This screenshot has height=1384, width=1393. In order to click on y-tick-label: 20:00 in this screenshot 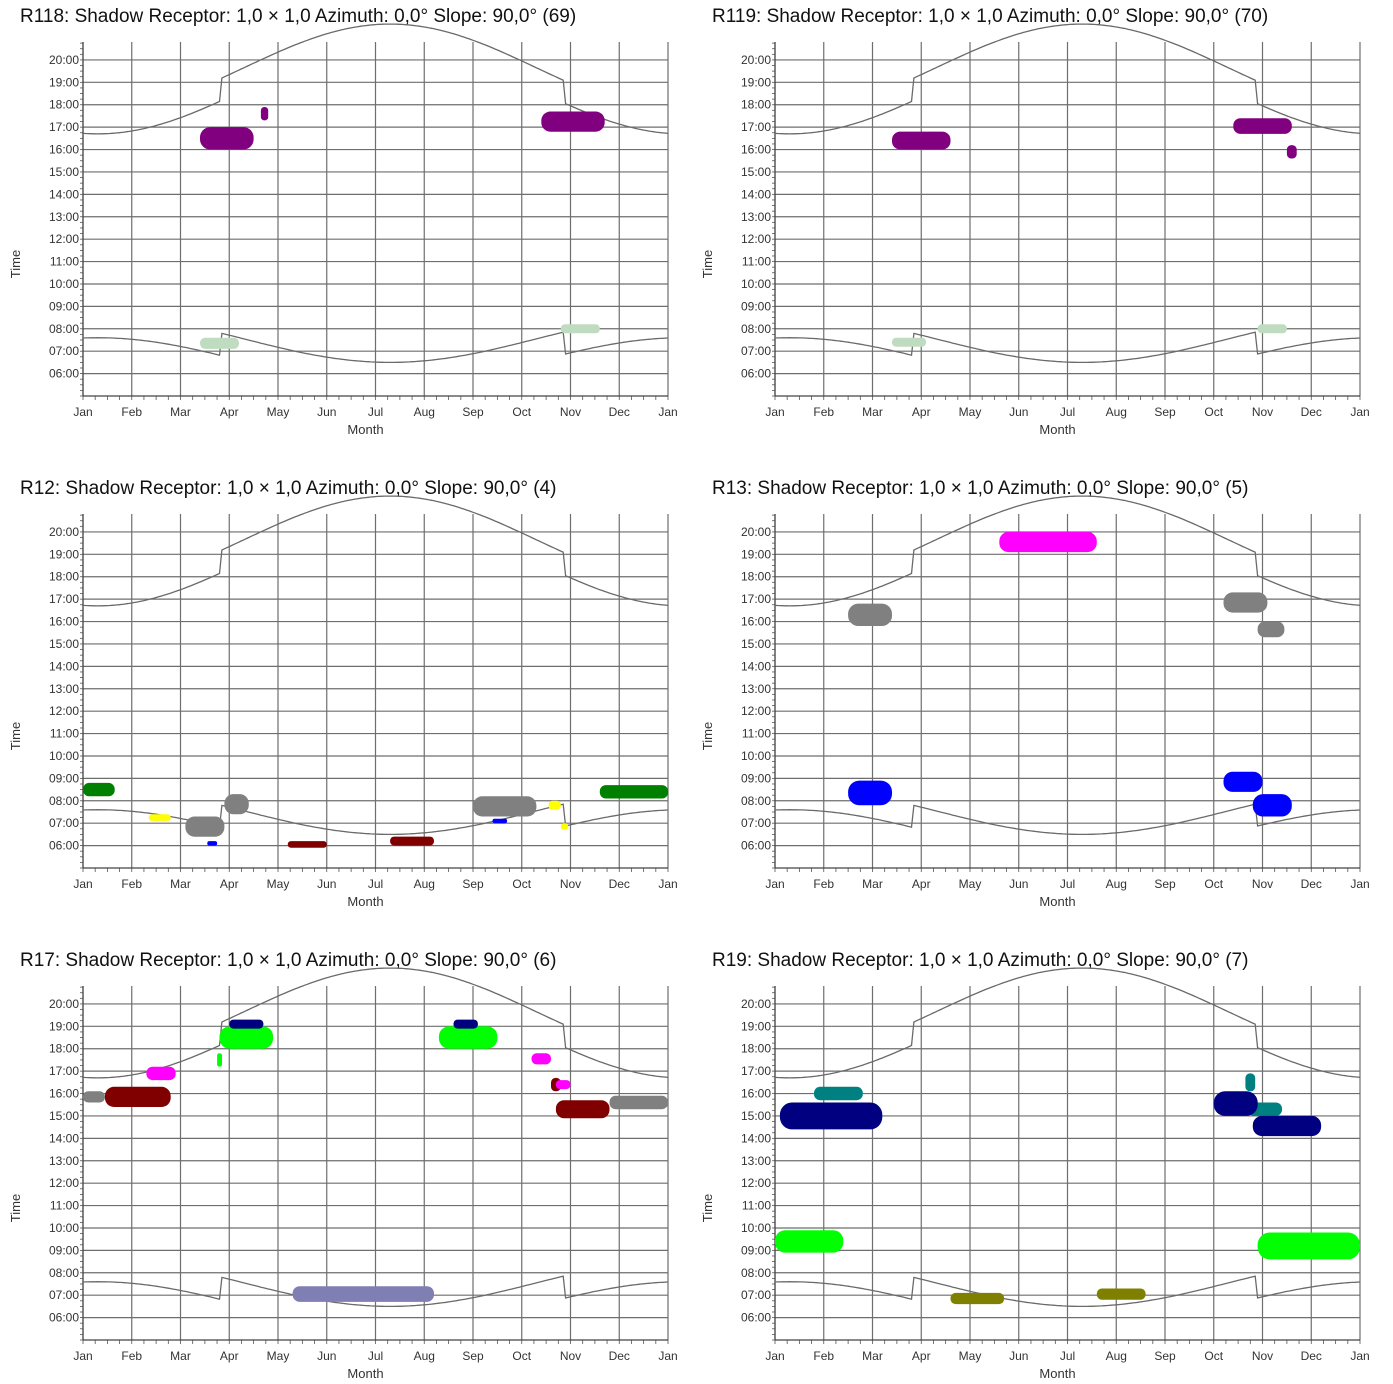, I will do `click(64, 60)`.